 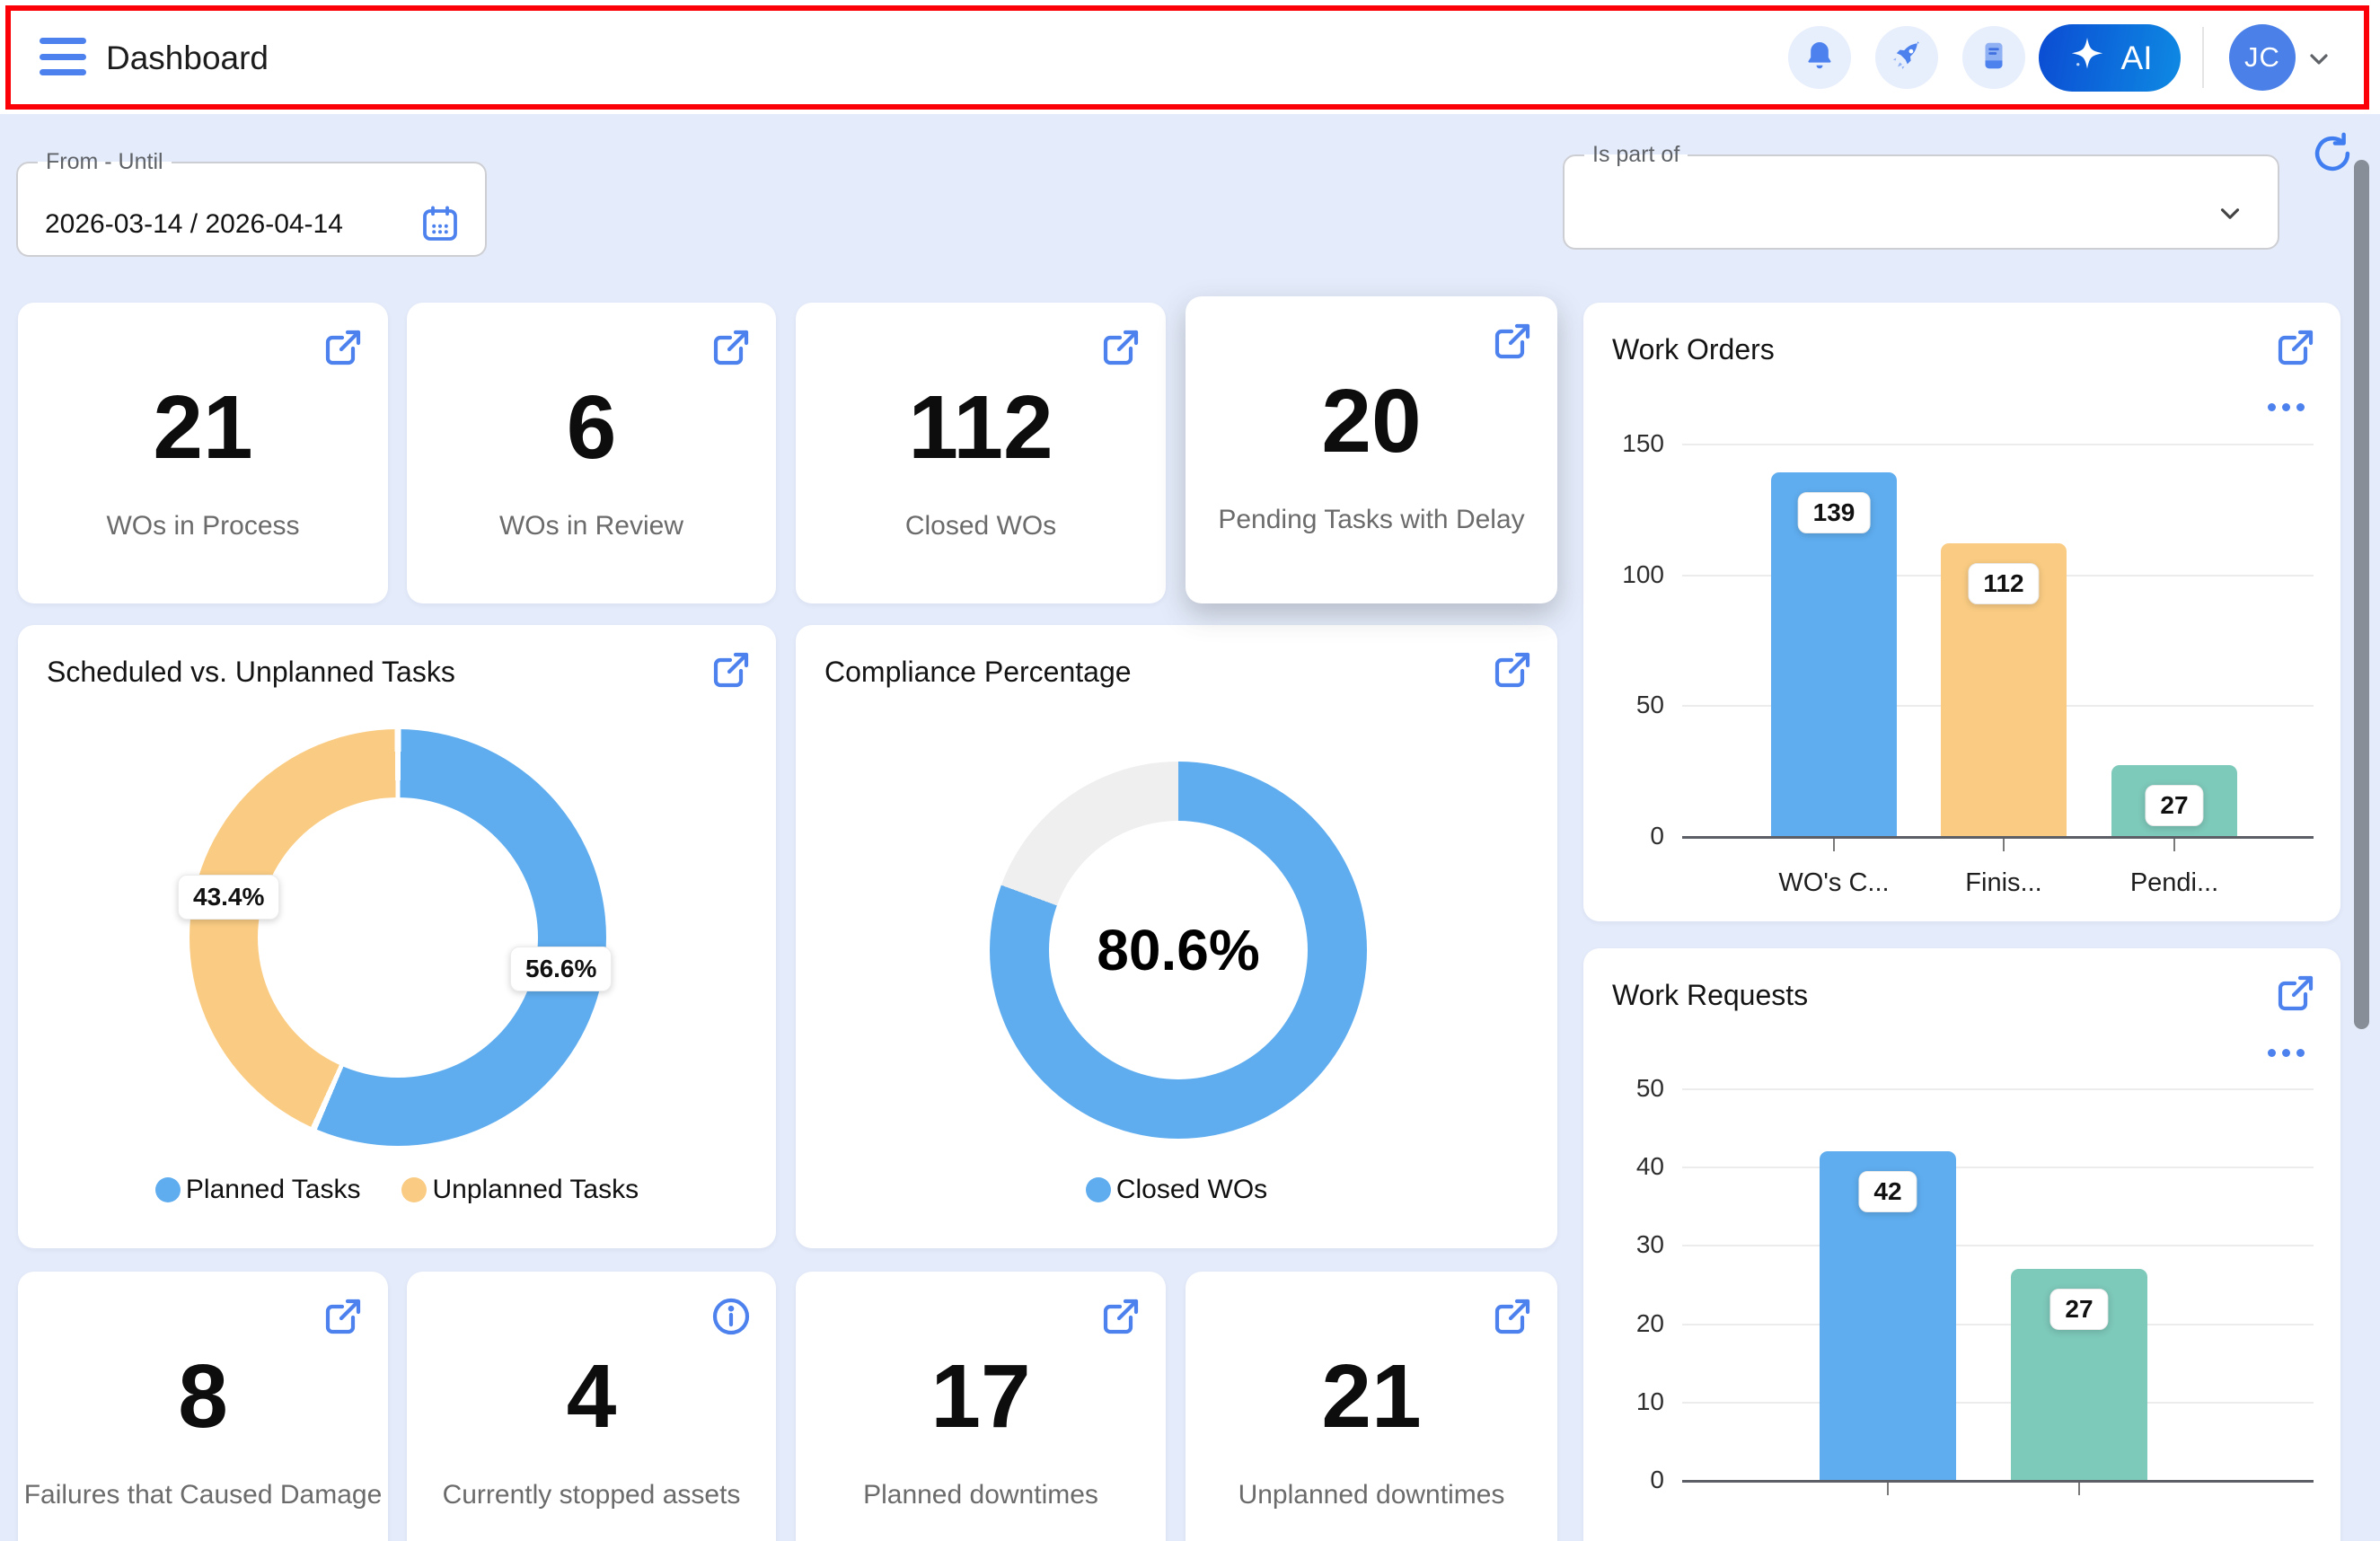 I want to click on slice-label-unplanned: 43.4%, so click(x=229, y=898).